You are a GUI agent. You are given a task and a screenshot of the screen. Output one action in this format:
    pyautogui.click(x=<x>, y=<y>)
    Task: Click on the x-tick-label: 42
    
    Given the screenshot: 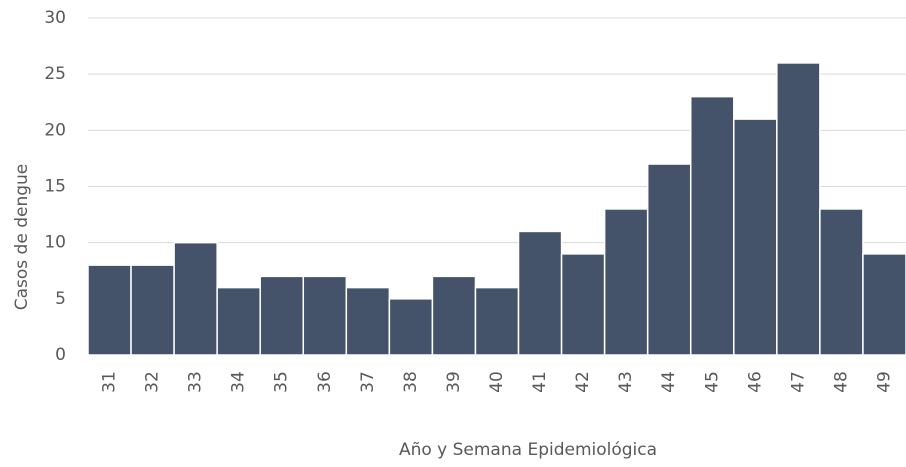 What is the action you would take?
    pyautogui.click(x=583, y=382)
    